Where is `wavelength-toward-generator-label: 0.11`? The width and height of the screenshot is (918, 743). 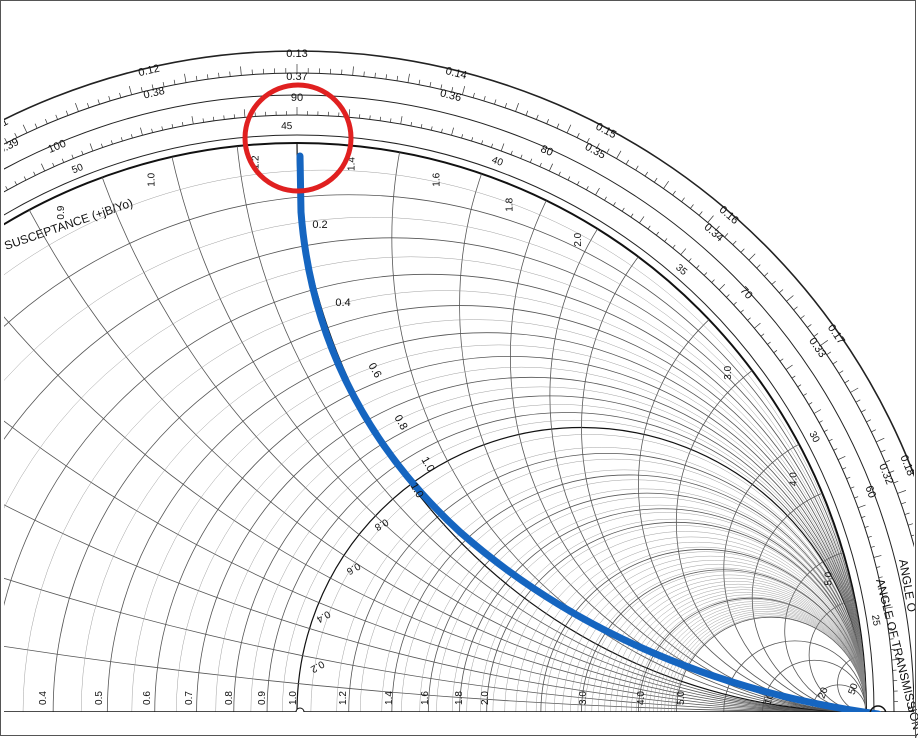
wavelength-toward-generator-label: 0.11 is located at coordinates (5, 126).